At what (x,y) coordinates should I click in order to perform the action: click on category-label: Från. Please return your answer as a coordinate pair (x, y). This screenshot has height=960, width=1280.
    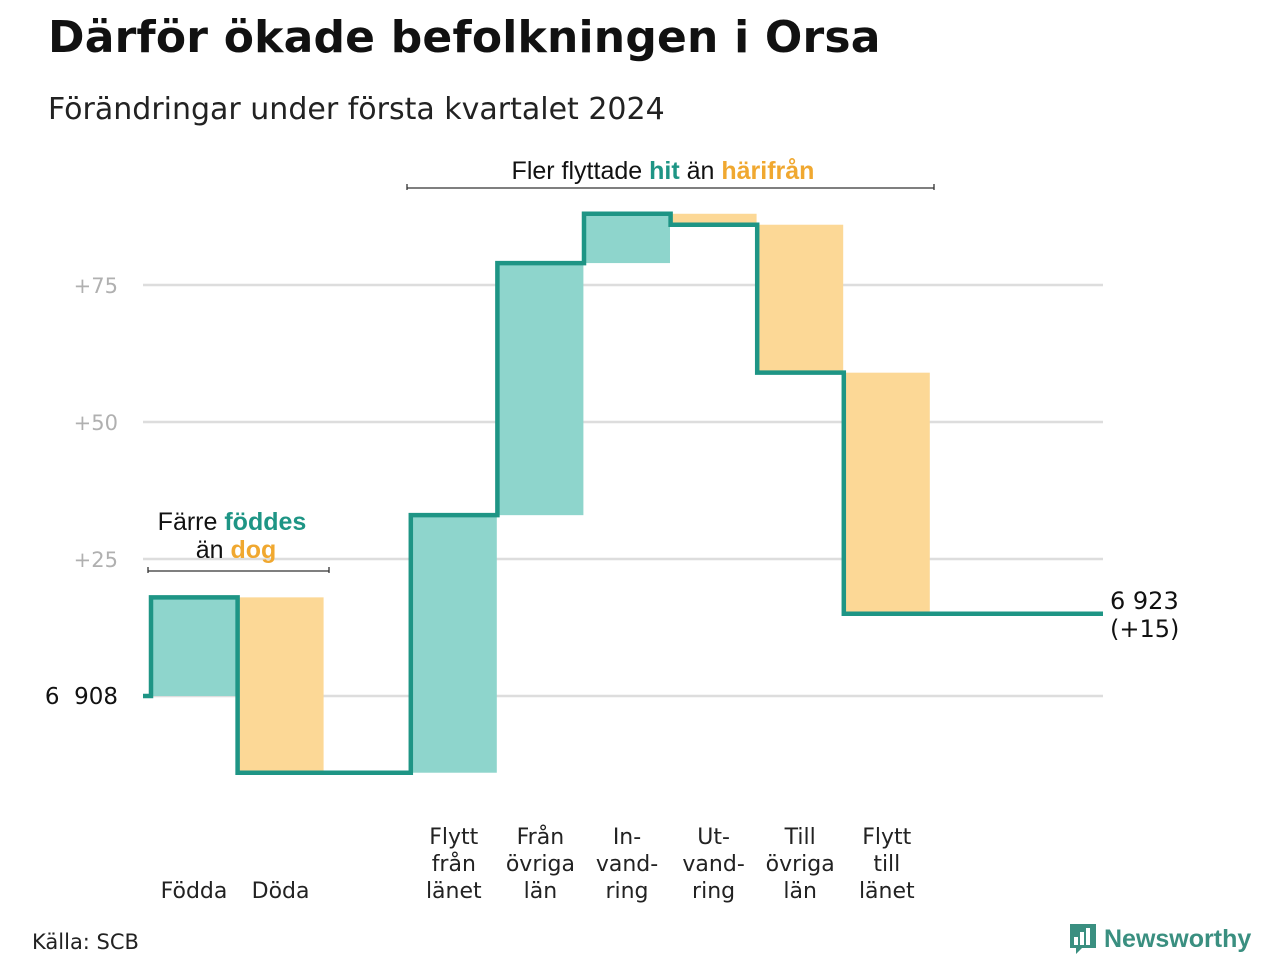
    Looking at the image, I should click on (541, 837).